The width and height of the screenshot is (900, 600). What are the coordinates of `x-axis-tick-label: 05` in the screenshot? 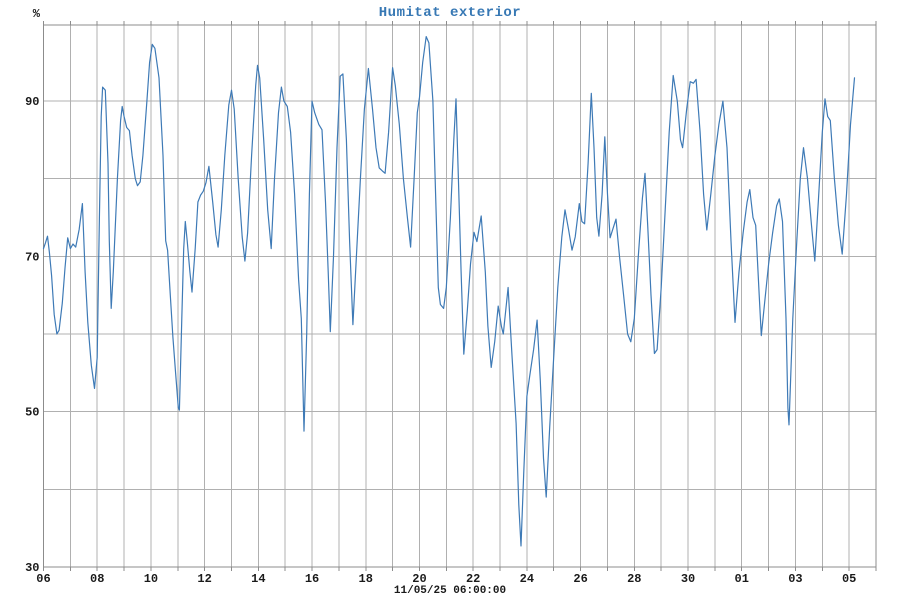 It's located at (849, 579).